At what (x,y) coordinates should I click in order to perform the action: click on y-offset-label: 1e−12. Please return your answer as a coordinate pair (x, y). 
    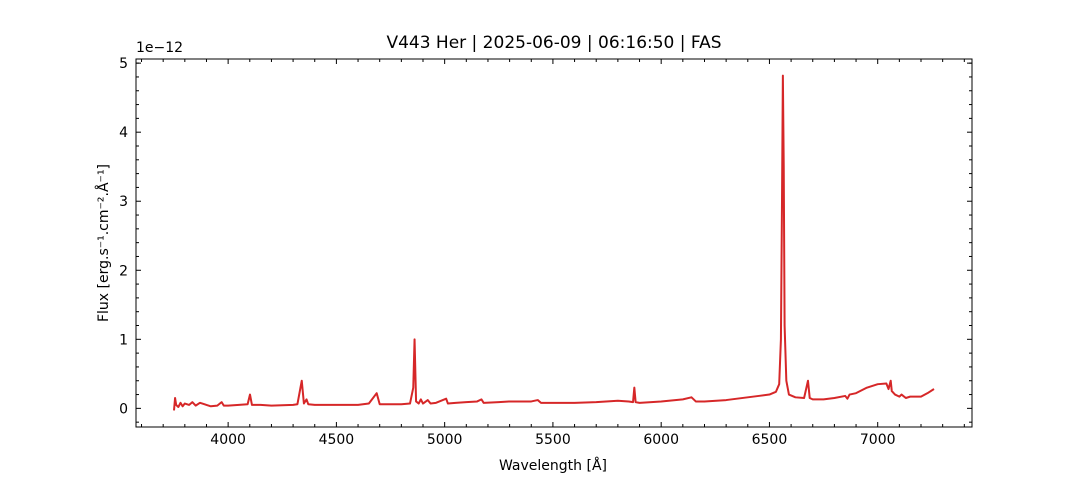
    Looking at the image, I should click on (159, 48).